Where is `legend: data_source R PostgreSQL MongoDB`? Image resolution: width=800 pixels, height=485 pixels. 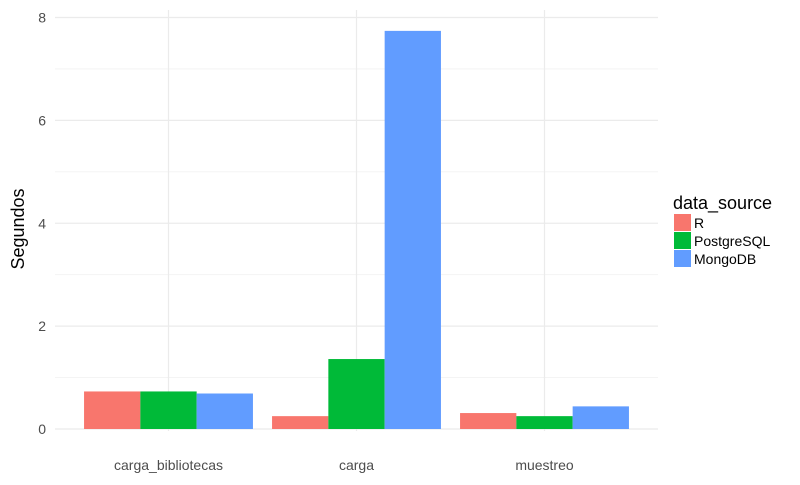 legend: data_source R PostgreSQL MongoDB is located at coordinates (722, 230).